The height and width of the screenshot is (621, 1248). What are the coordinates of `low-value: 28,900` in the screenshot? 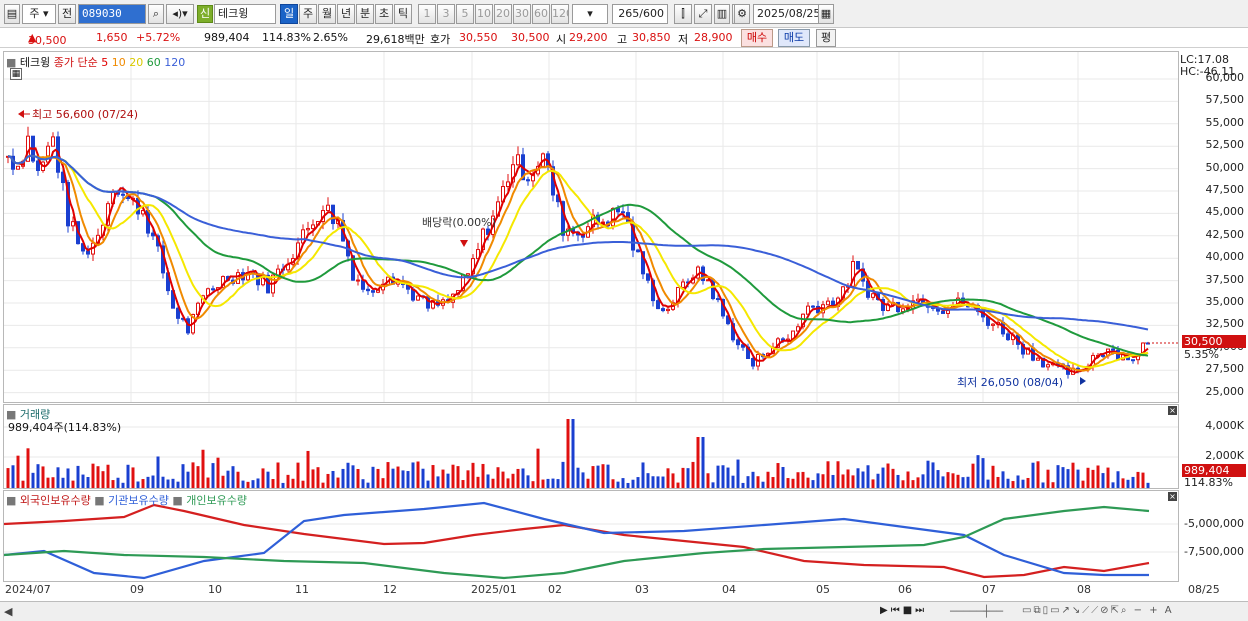 It's located at (713, 37).